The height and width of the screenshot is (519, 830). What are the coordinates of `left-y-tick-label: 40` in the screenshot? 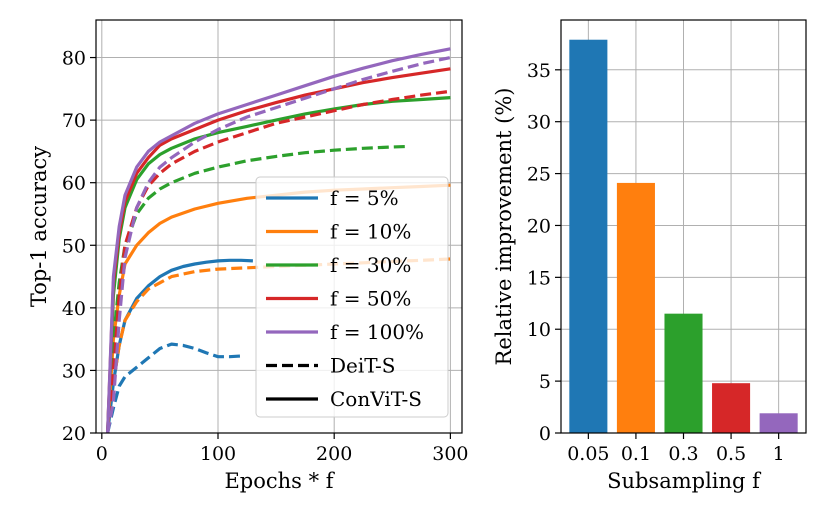 It's located at (74, 309).